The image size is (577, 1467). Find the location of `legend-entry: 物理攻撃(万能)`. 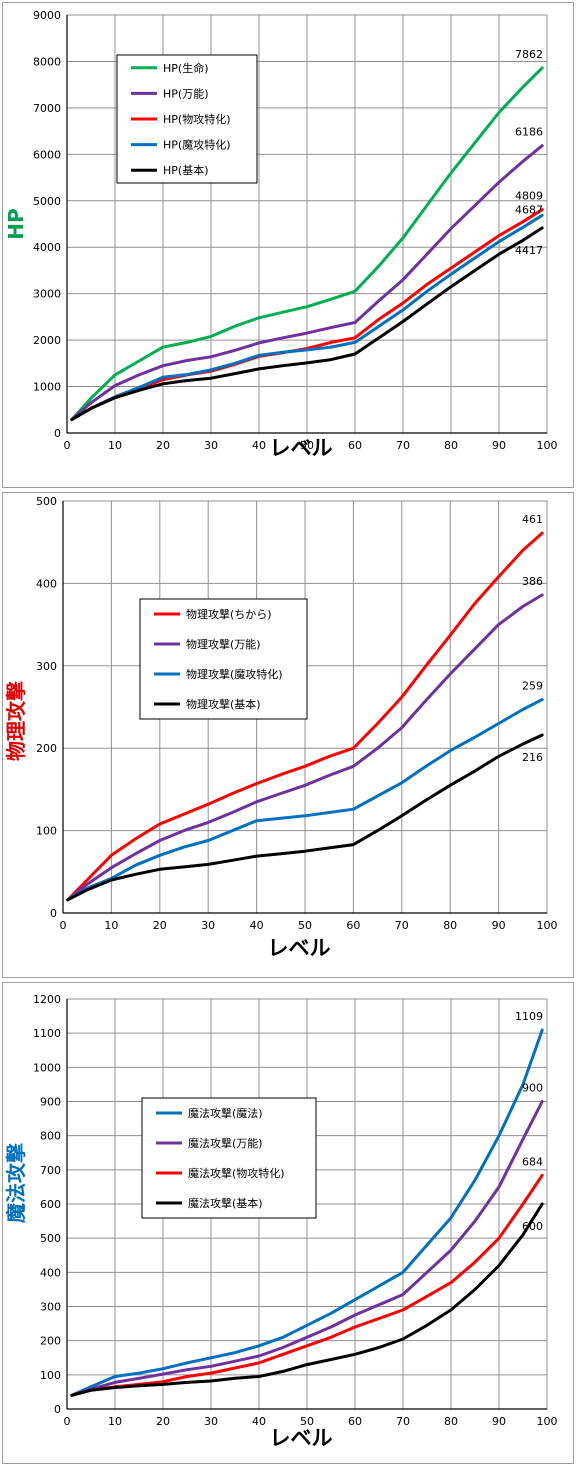

legend-entry: 物理攻撃(万能) is located at coordinates (223, 644).